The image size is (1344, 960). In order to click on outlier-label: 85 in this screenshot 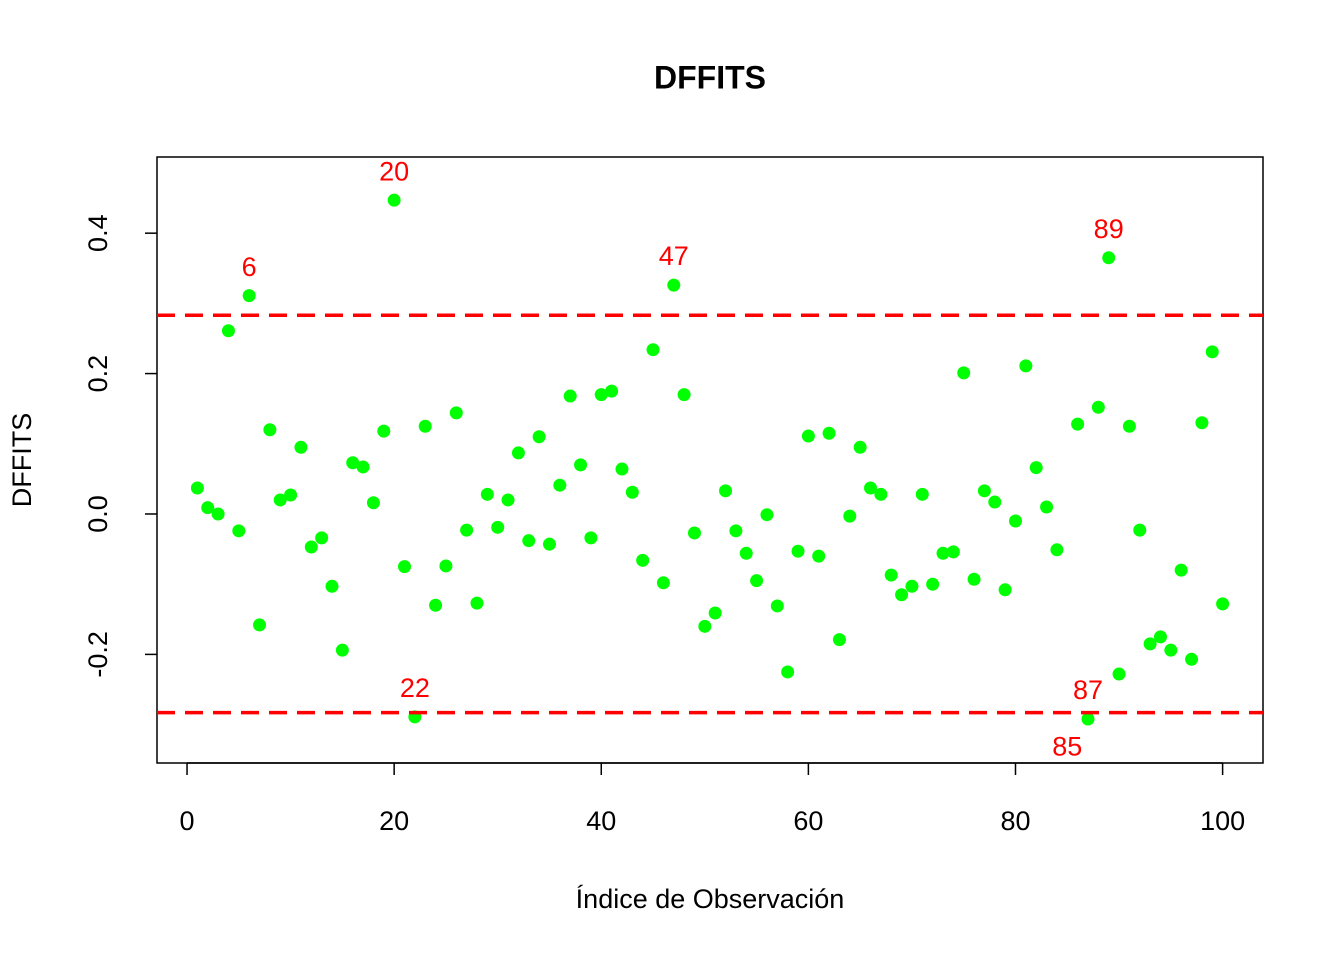, I will do `click(1067, 746)`.